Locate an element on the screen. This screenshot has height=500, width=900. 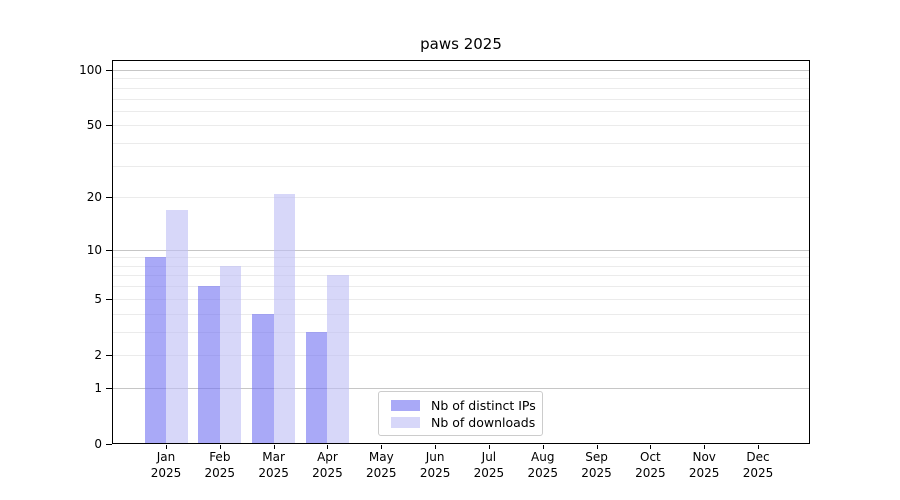
legend-label-distinct-ips: Nb of distinct IPs is located at coordinates (483, 405).